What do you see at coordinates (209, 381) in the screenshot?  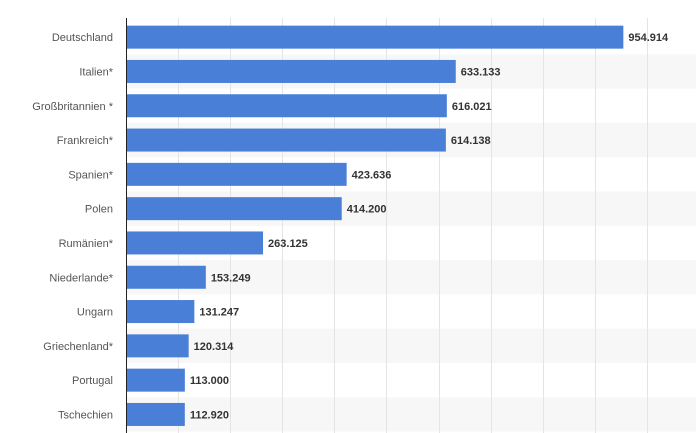 I see `value-label: 113.000` at bounding box center [209, 381].